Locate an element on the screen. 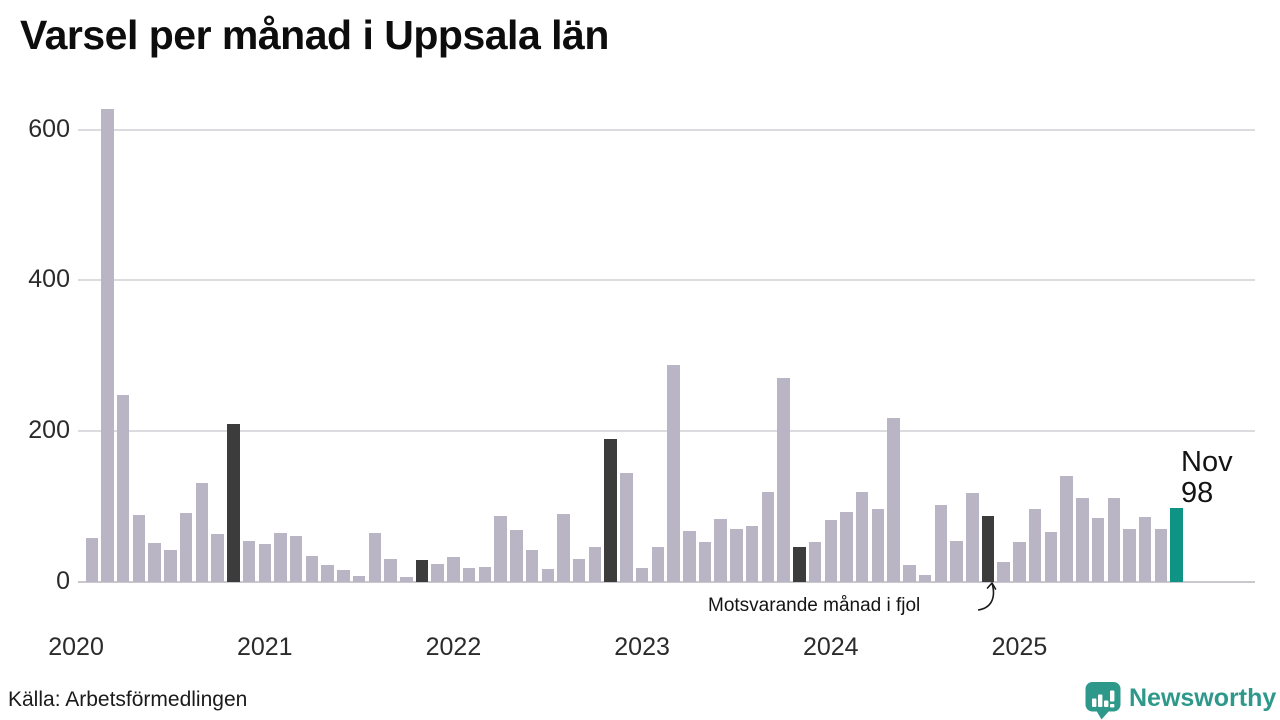 Image resolution: width=1280 pixels, height=720 pixels. y-axis-tick-label-400: 400 is located at coordinates (49, 279).